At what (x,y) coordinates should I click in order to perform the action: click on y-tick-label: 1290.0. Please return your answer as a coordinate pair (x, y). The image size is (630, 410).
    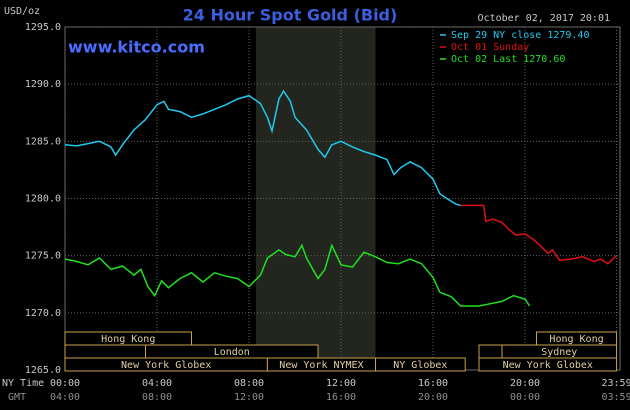
    Looking at the image, I should click on (43, 84).